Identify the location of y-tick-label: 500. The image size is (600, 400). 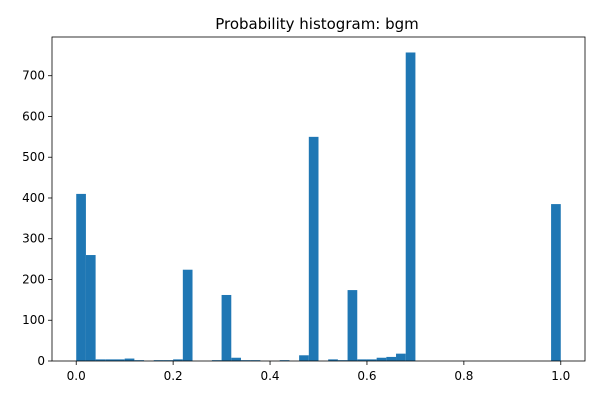
(33, 157).